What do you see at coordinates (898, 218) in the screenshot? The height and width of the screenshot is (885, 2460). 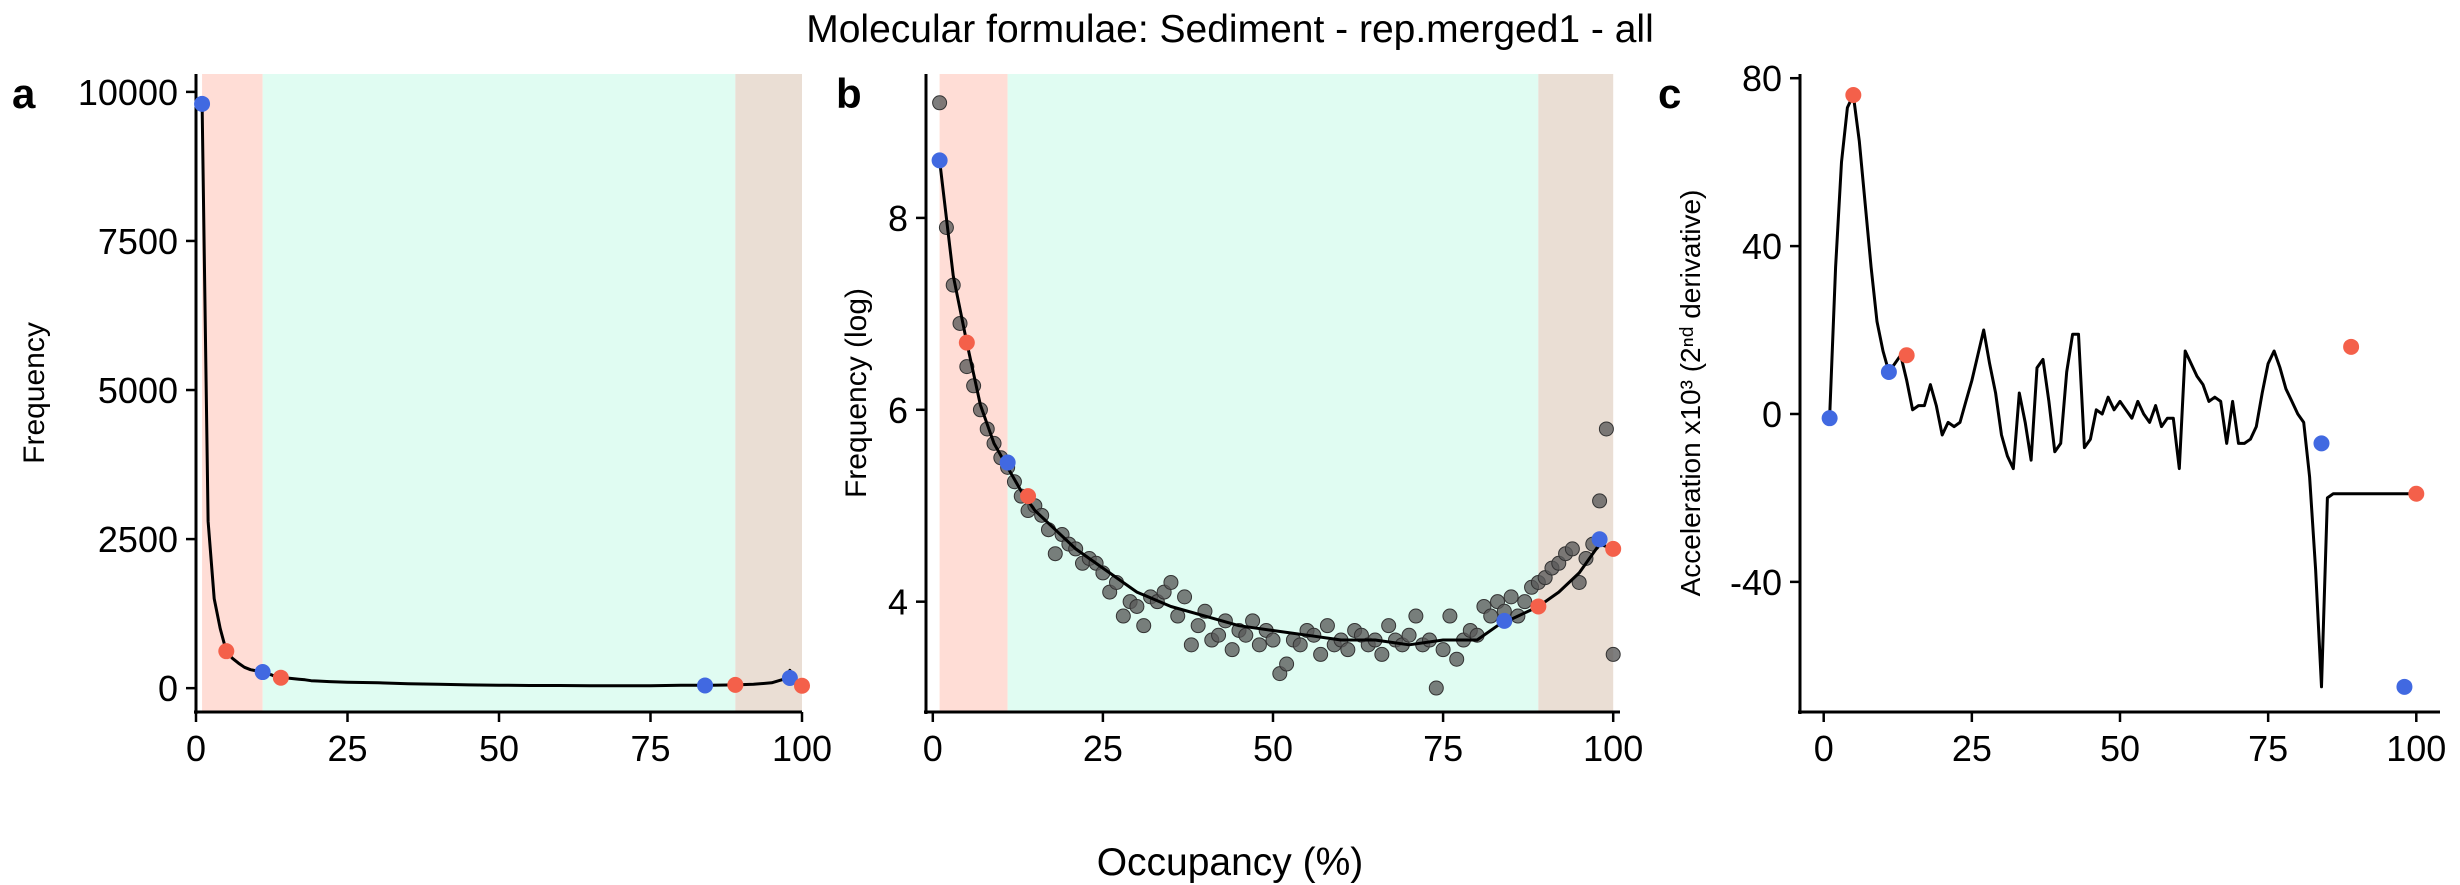 I see `y-tick-label: 8` at bounding box center [898, 218].